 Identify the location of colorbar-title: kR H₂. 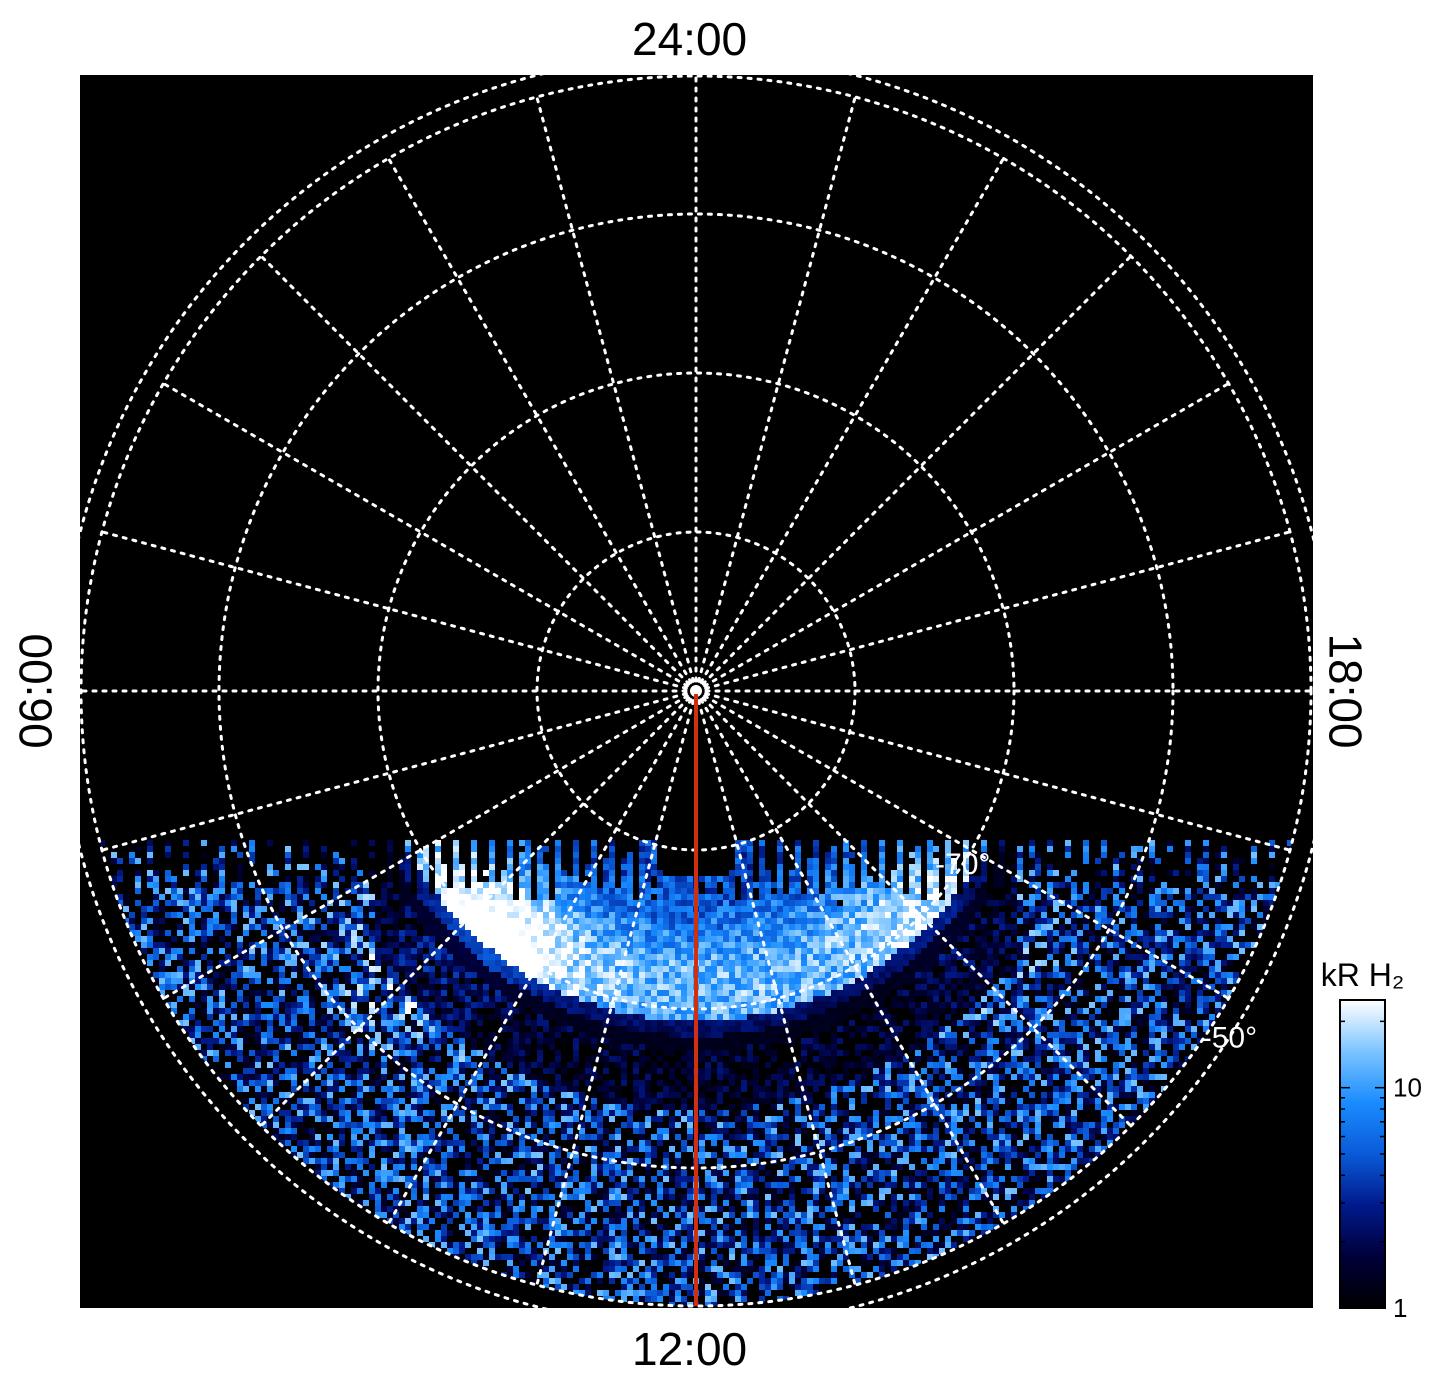
(1363, 975).